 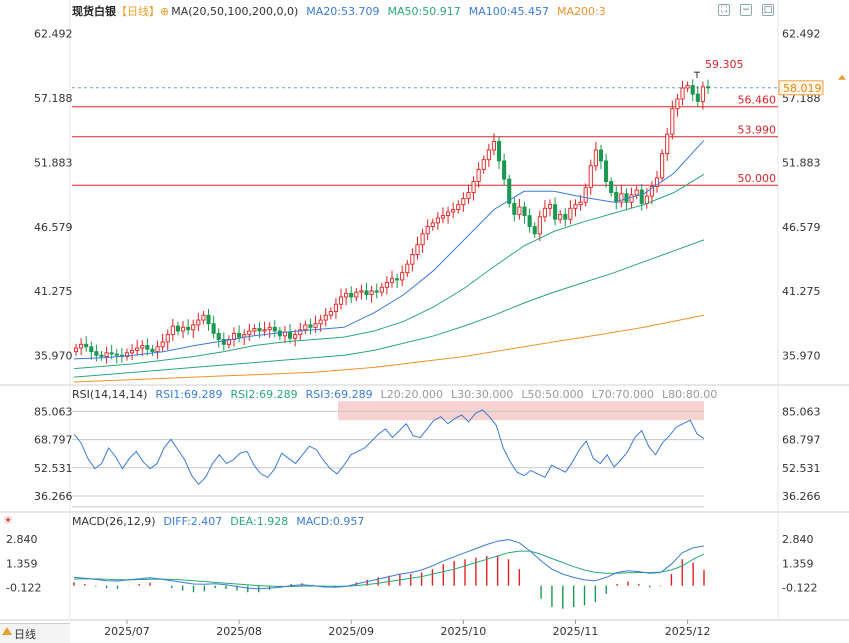 What do you see at coordinates (389, 447) in the screenshot?
I see `rsi-line` at bounding box center [389, 447].